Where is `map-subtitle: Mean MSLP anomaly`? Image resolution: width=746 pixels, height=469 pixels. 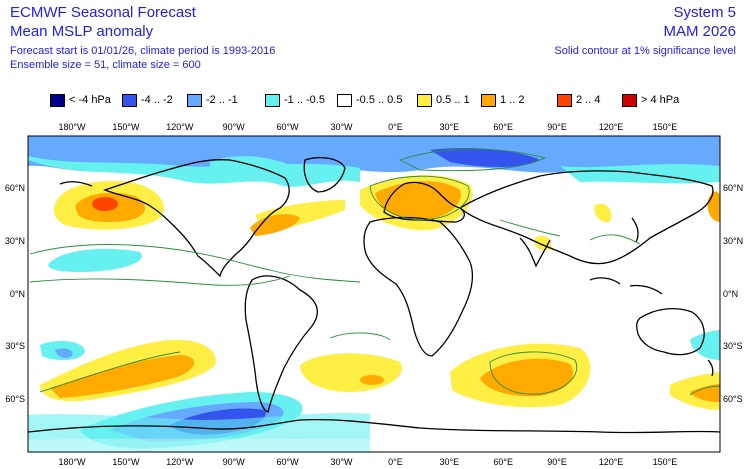
map-subtitle: Mean MSLP anomaly is located at coordinates (82, 31).